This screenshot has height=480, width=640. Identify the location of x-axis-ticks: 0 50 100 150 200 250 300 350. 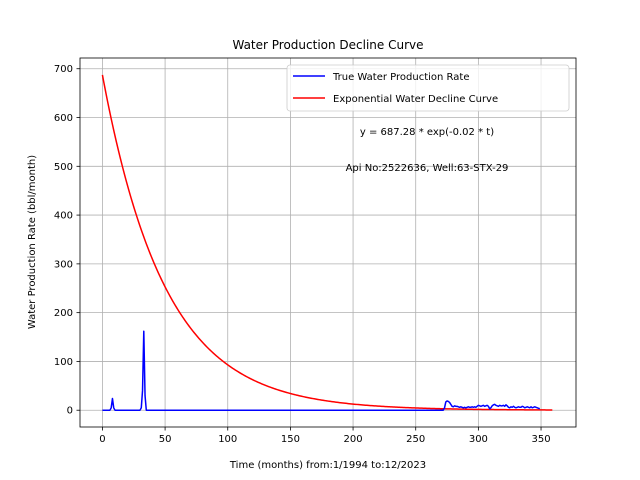
(325, 436).